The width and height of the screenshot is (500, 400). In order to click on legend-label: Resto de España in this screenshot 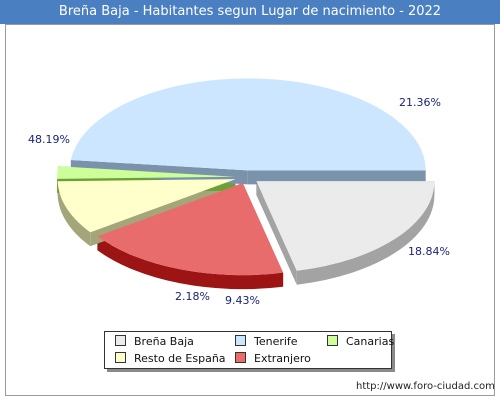, I will do `click(180, 358)`.